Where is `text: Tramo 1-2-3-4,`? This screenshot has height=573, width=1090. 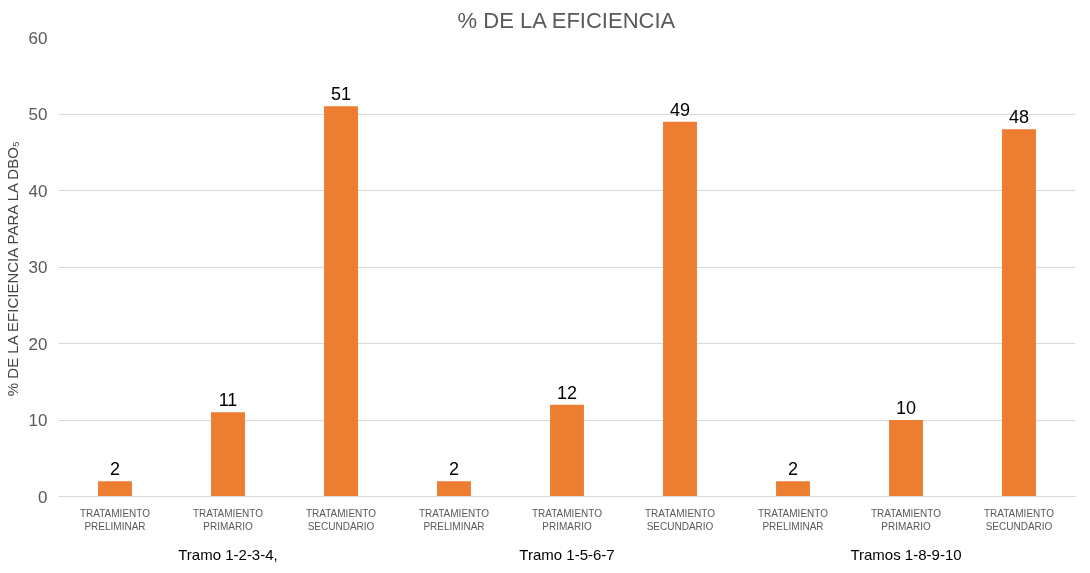 text: Tramo 1-2-3-4, is located at coordinates (228, 554).